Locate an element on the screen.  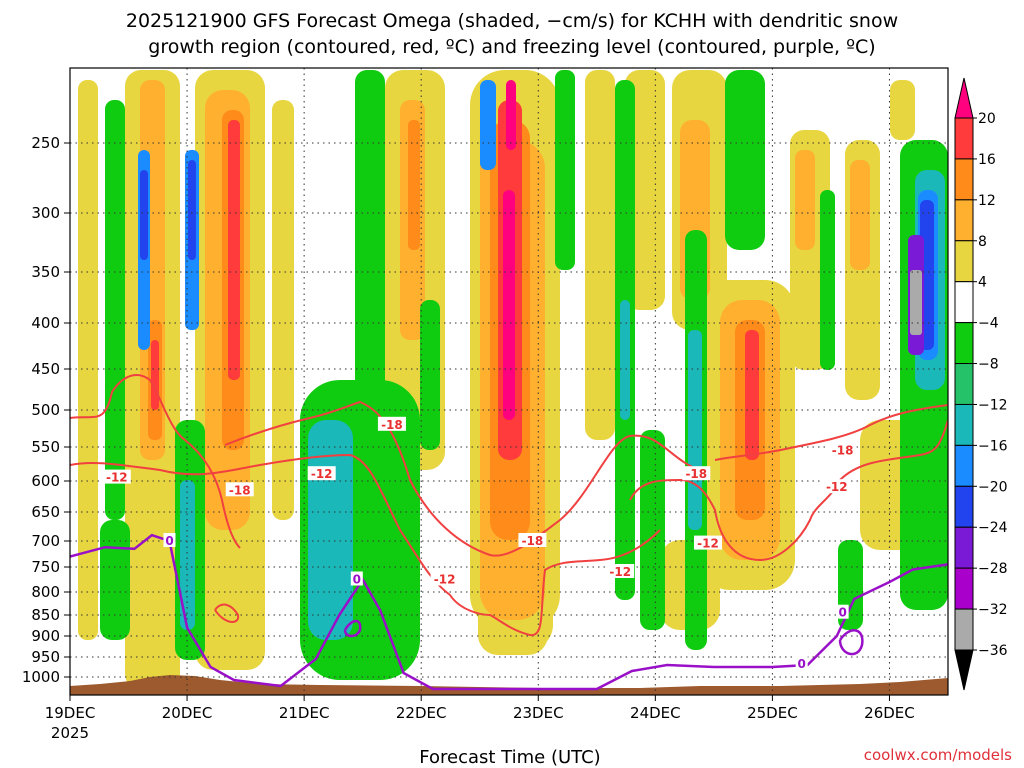
y-tick-label: 750 is located at coordinates (45, 567).